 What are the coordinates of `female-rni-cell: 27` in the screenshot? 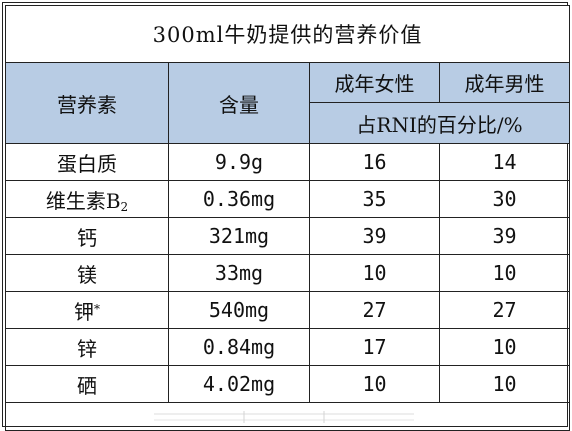 It's located at (374, 310).